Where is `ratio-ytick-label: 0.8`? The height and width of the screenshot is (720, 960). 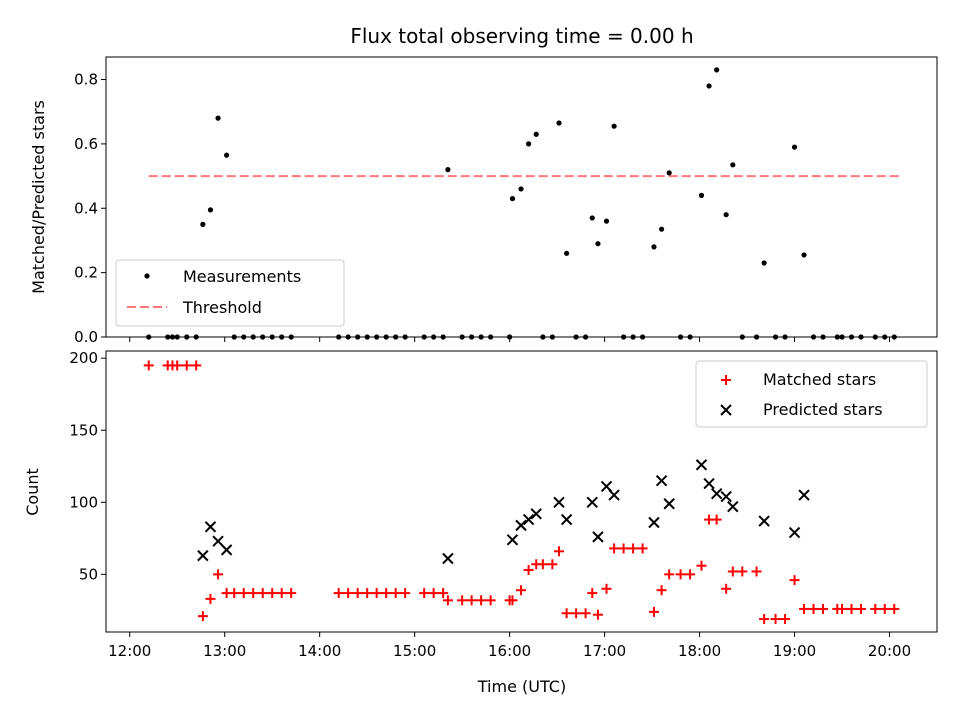
ratio-ytick-label: 0.8 is located at coordinates (86, 80).